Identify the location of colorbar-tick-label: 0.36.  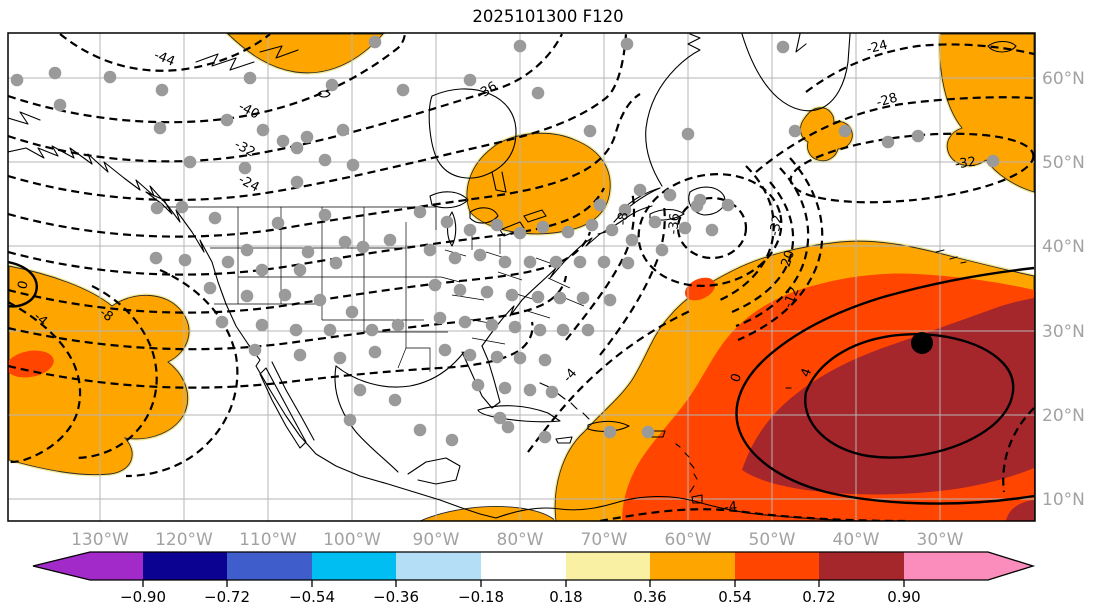
(649, 597).